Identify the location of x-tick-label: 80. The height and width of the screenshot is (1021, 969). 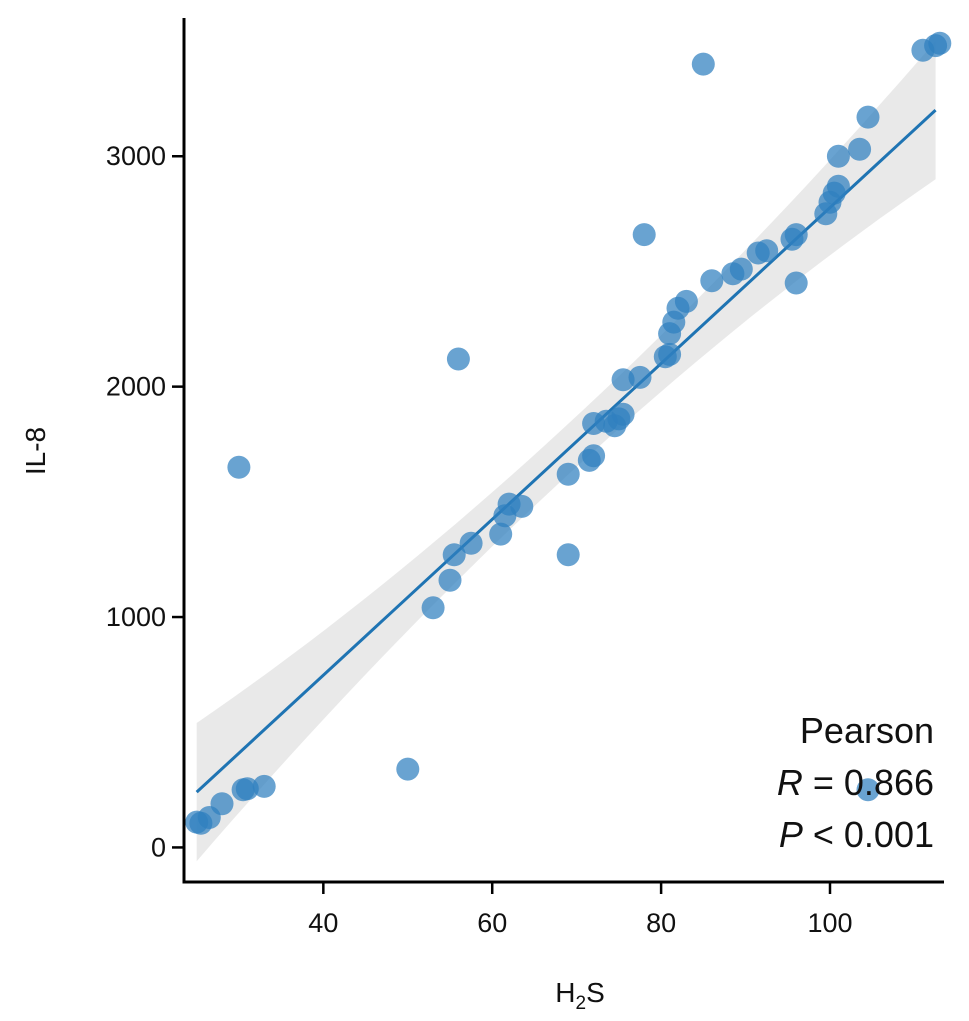
(661, 923).